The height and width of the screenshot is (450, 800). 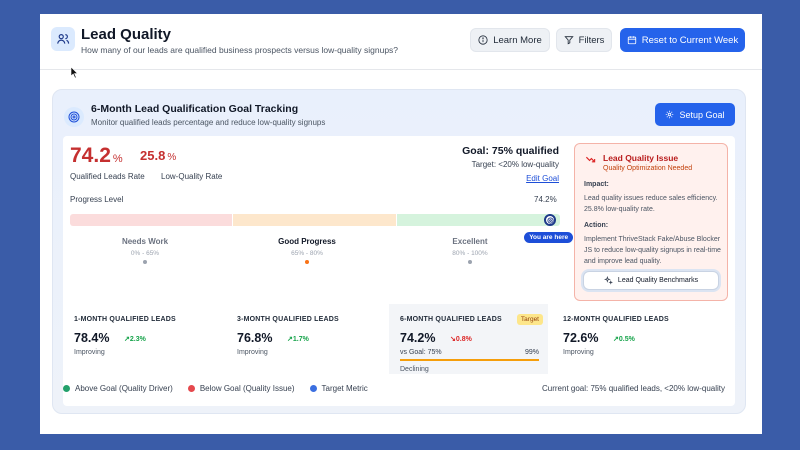 I want to click on zone-good-progress: Good Progress 65% - 80%, so click(x=307, y=250).